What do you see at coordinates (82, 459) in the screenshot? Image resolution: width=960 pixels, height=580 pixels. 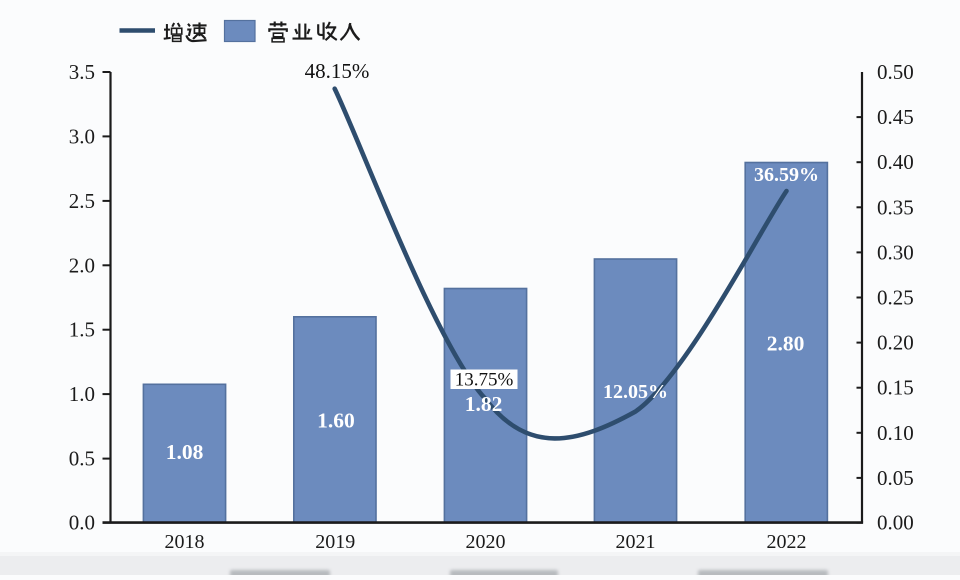 I see `svg-text: 0.5` at bounding box center [82, 459].